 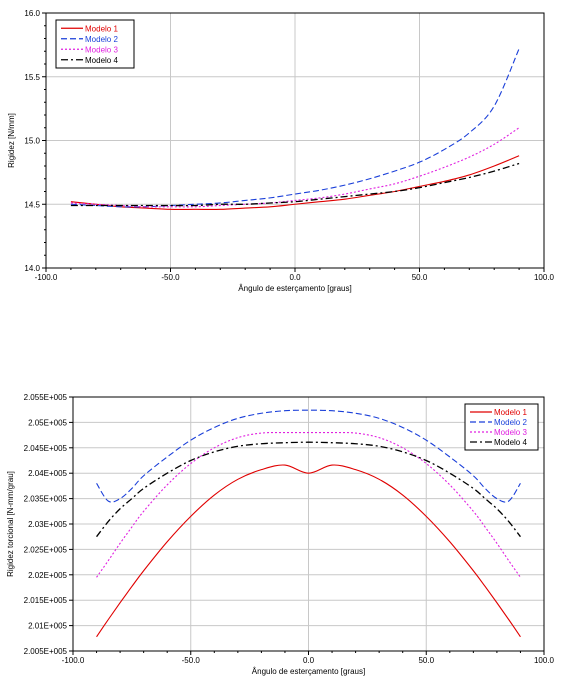 I want to click on y-tick-label: 2.055E+005, so click(x=46, y=397).